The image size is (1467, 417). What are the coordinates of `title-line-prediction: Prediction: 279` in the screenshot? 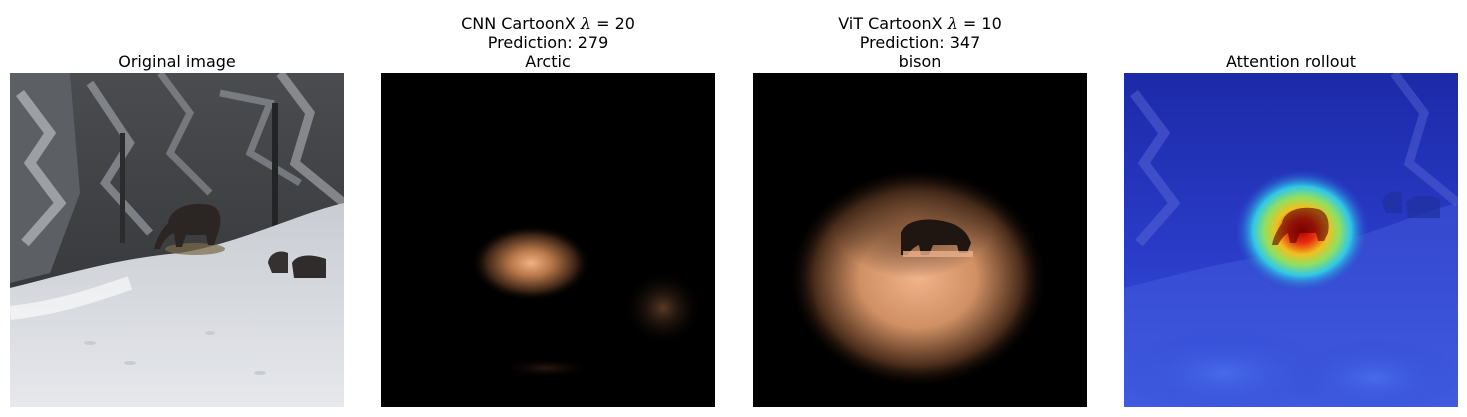 It's located at (548, 42).